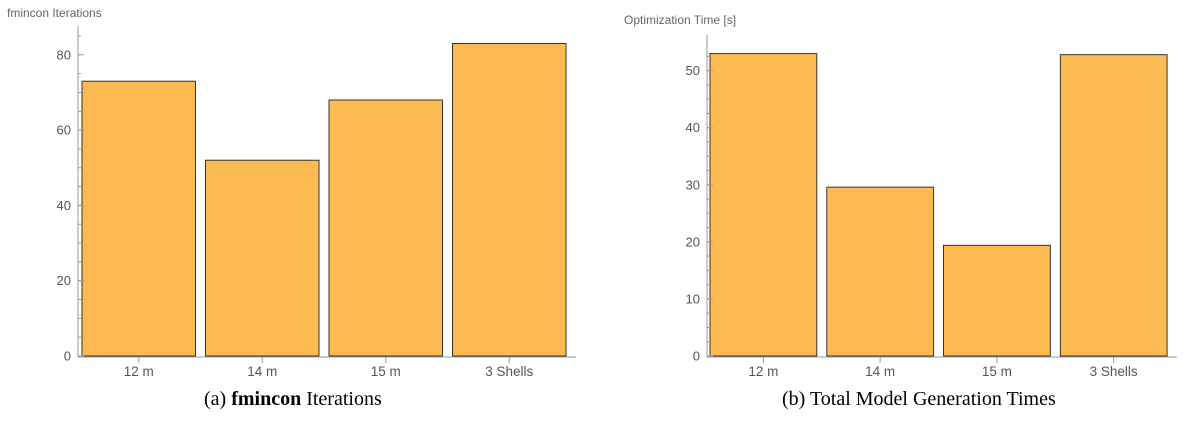 This screenshot has width=1189, height=428. I want to click on caption-b: (b) Total Model Generation Times, so click(919, 399).